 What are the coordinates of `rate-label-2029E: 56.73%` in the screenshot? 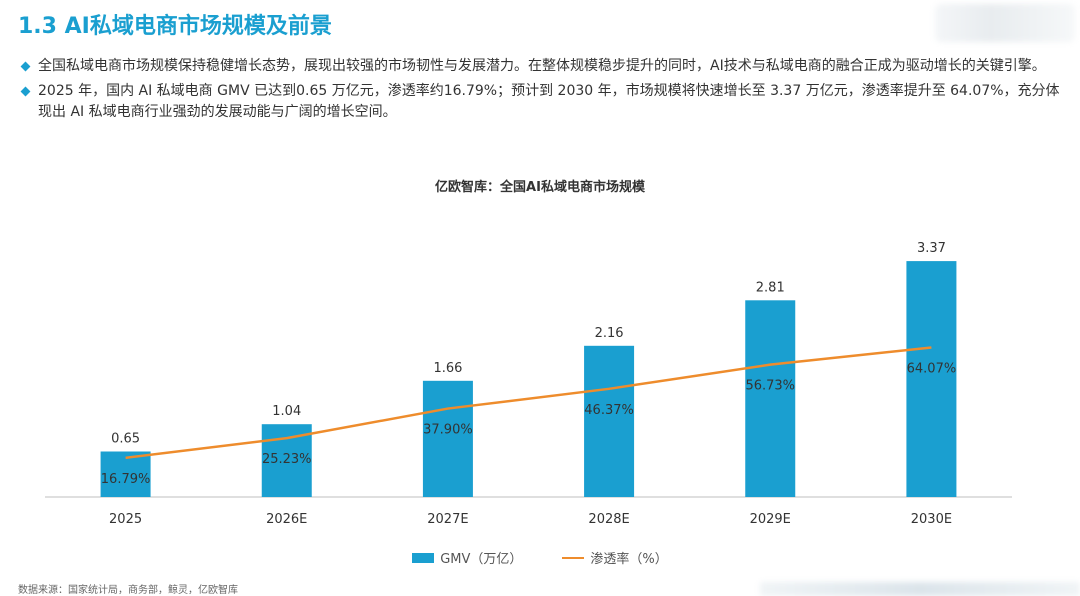 It's located at (770, 386).